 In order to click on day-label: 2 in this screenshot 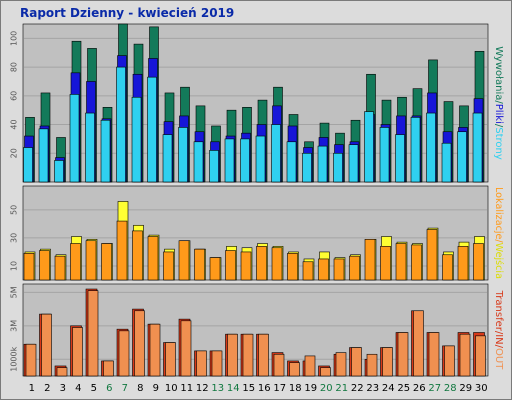, I will do `click(47, 388)`.